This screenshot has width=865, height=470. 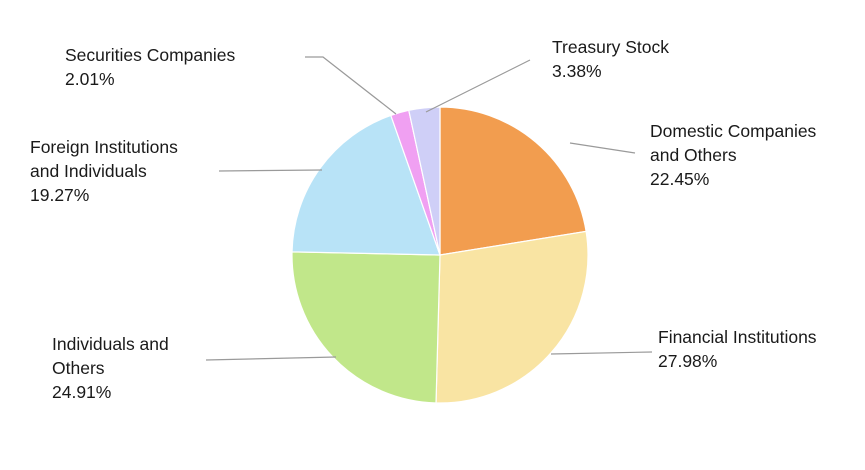 What do you see at coordinates (733, 131) in the screenshot?
I see `slice-category-label: Domestic Companies` at bounding box center [733, 131].